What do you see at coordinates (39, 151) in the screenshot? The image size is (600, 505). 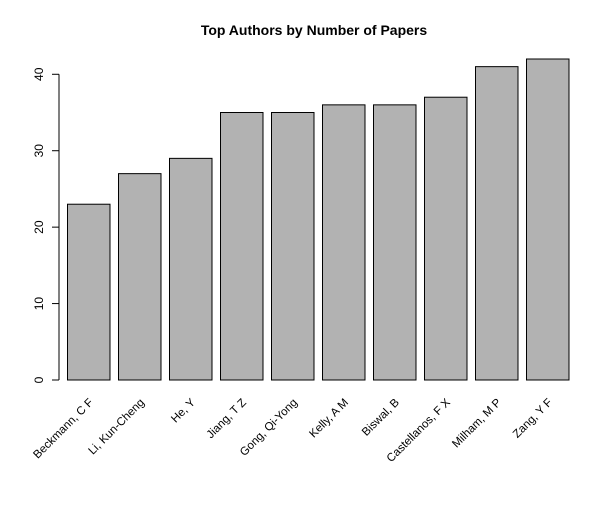 I see `y-tick-label: 30` at bounding box center [39, 151].